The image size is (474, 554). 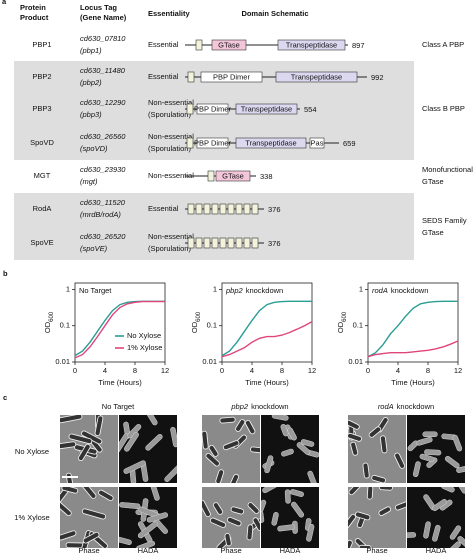 What do you see at coordinates (33, 7) in the screenshot?
I see `header-cell: Protein` at bounding box center [33, 7].